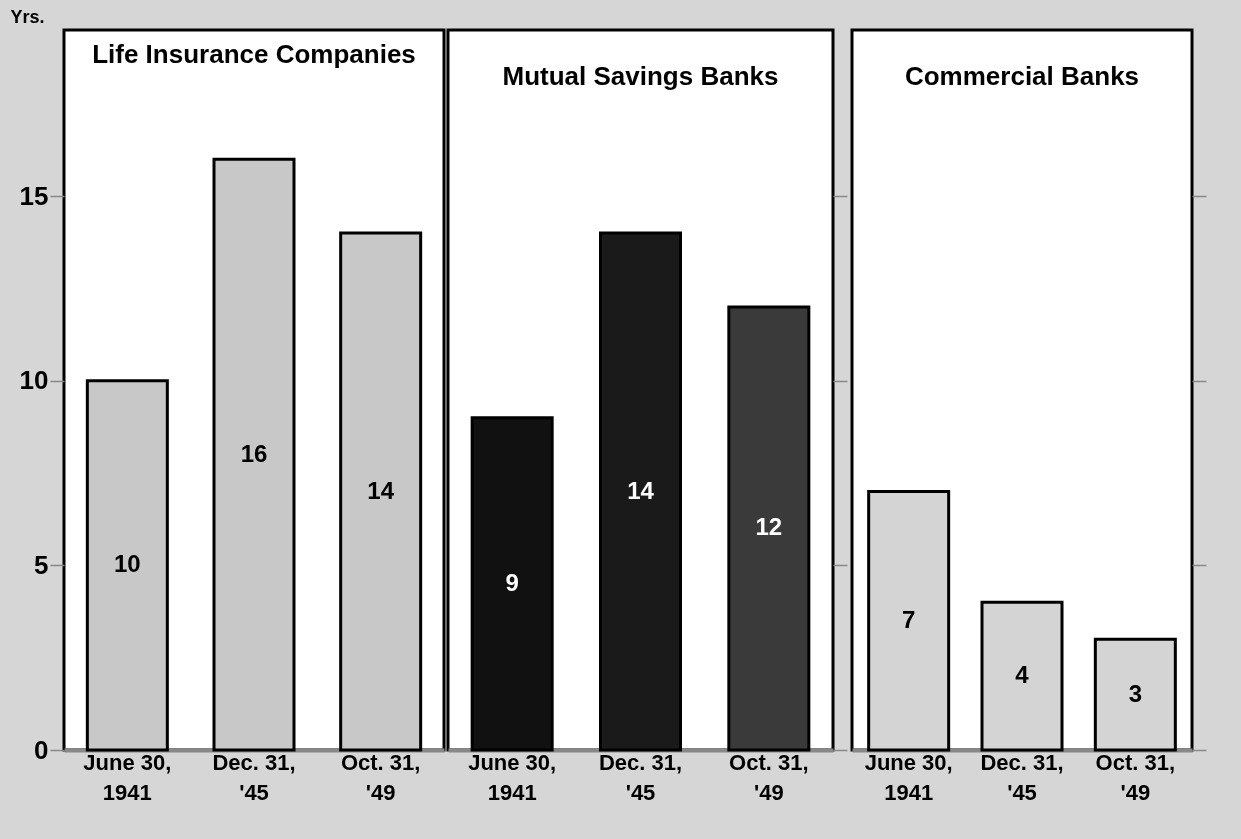 The image size is (1241, 839). What do you see at coordinates (512, 582) in the screenshot?
I see `data-label: 9` at bounding box center [512, 582].